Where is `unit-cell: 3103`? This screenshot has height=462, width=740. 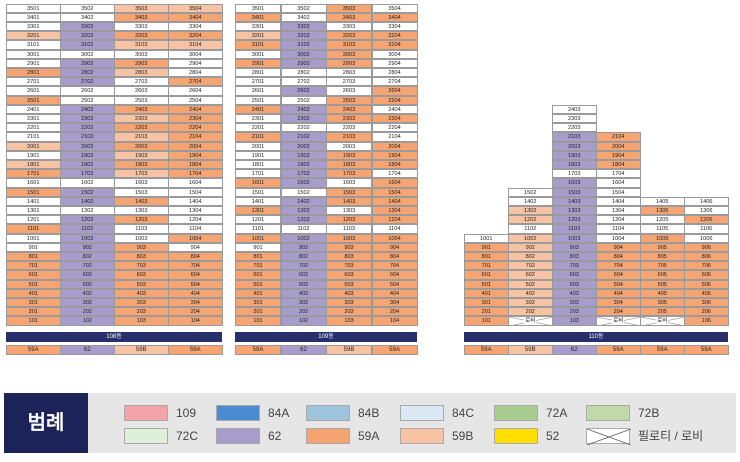 unit-cell: 3103 is located at coordinates (349, 45).